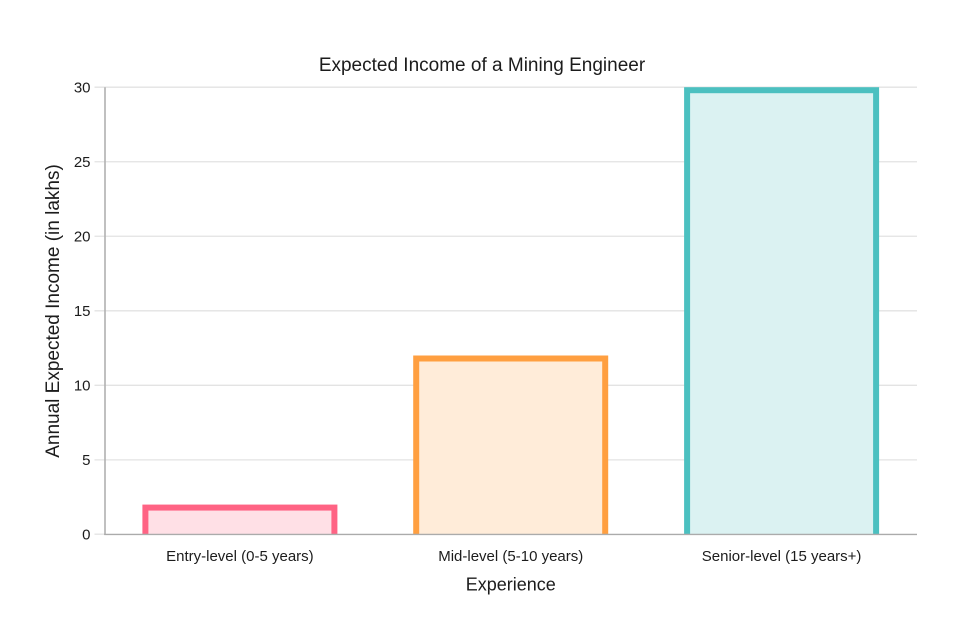  Describe the element at coordinates (82, 386) in the screenshot. I see `svg-text: 10` at that location.